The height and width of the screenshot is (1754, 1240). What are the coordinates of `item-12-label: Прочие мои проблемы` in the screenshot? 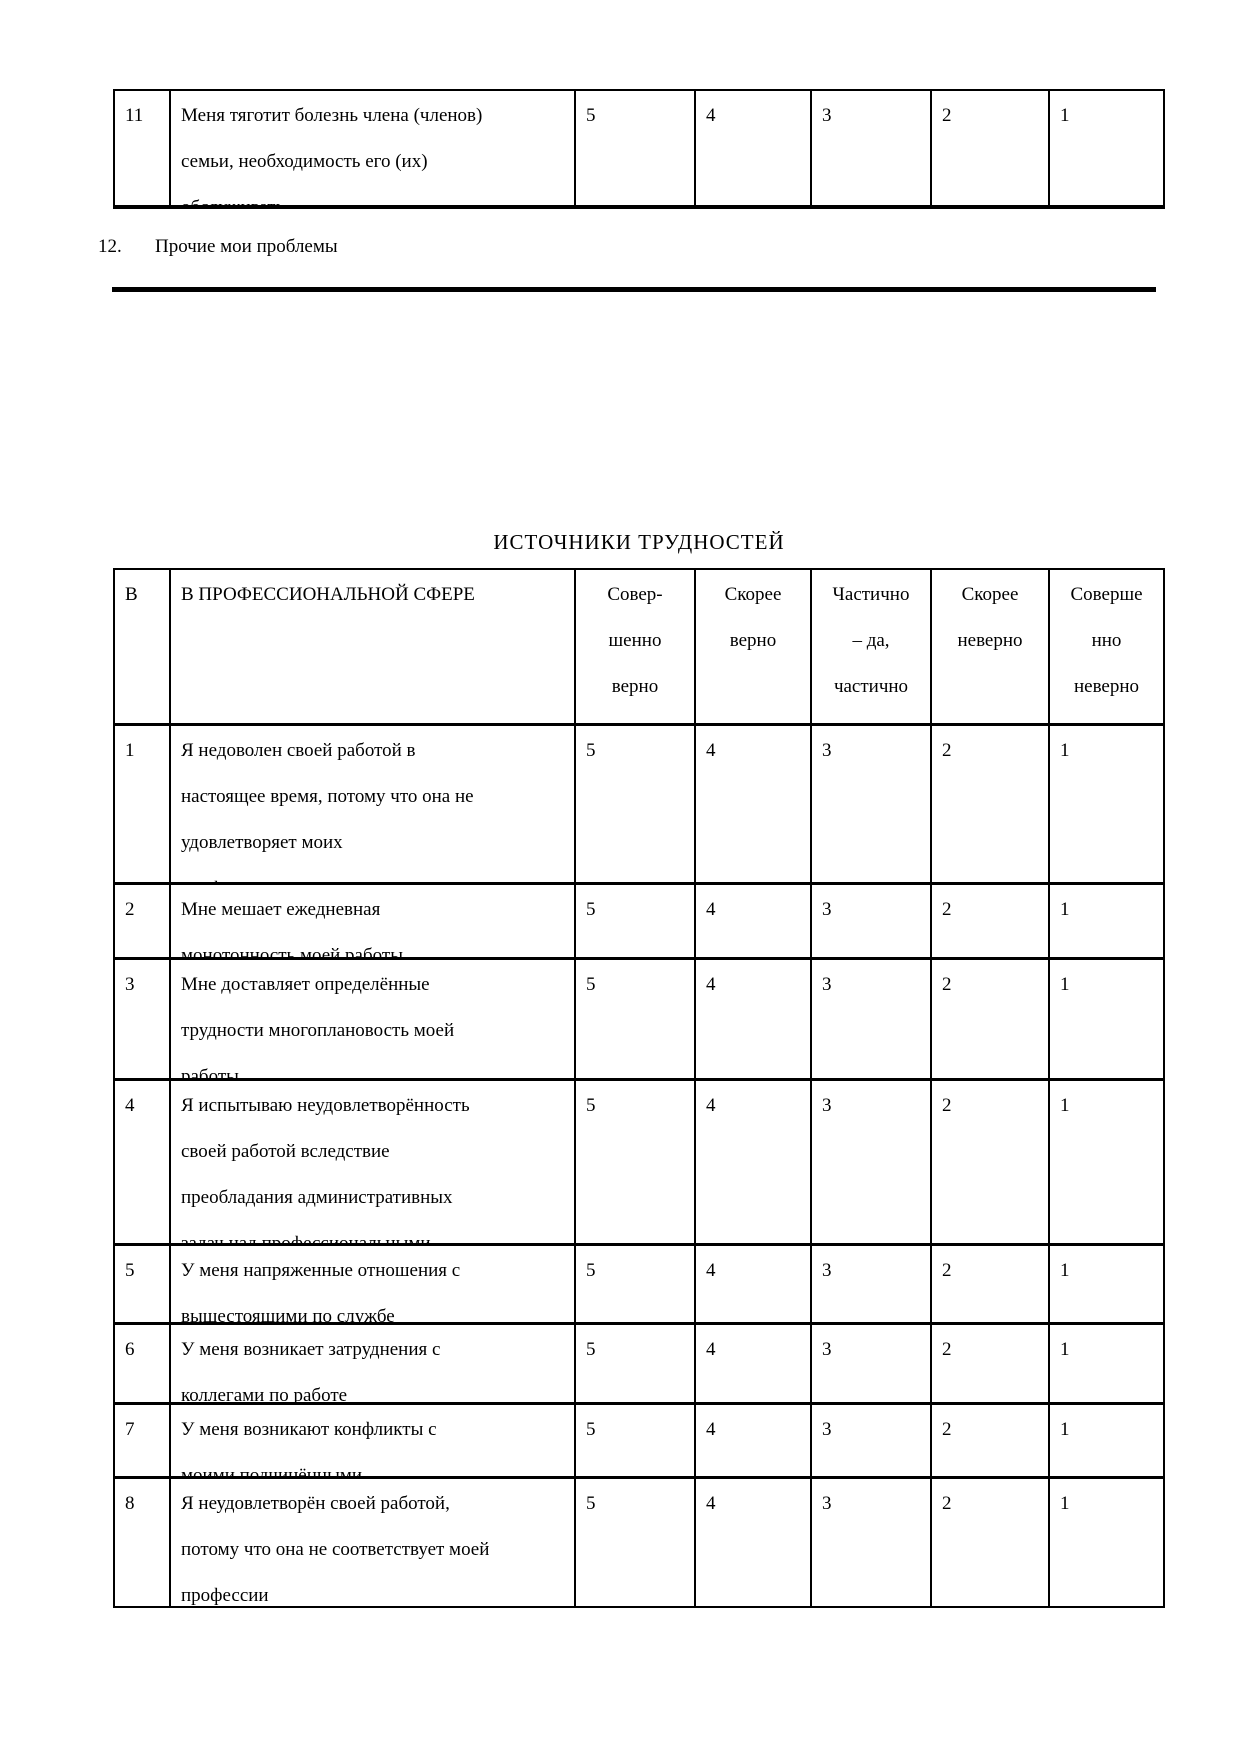 It's located at (246, 246).